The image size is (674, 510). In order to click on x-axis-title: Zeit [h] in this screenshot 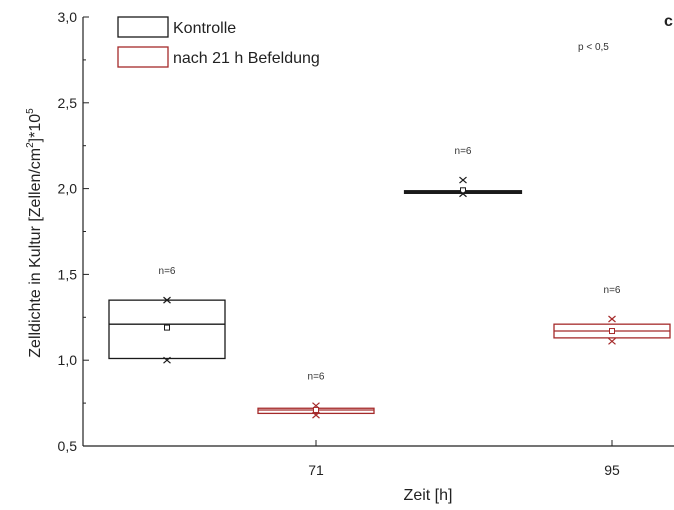, I will do `click(428, 495)`.